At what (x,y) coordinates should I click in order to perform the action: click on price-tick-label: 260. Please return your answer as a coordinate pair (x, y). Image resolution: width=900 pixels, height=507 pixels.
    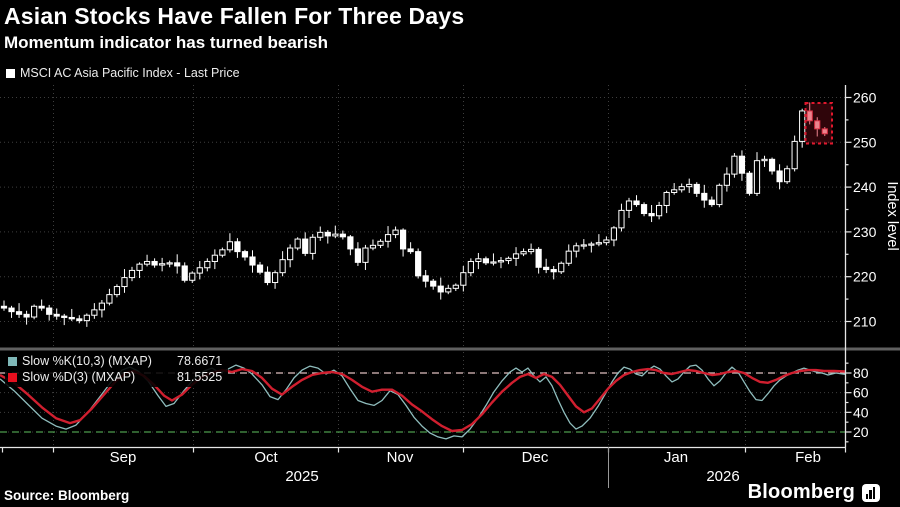
    Looking at the image, I should click on (865, 98).